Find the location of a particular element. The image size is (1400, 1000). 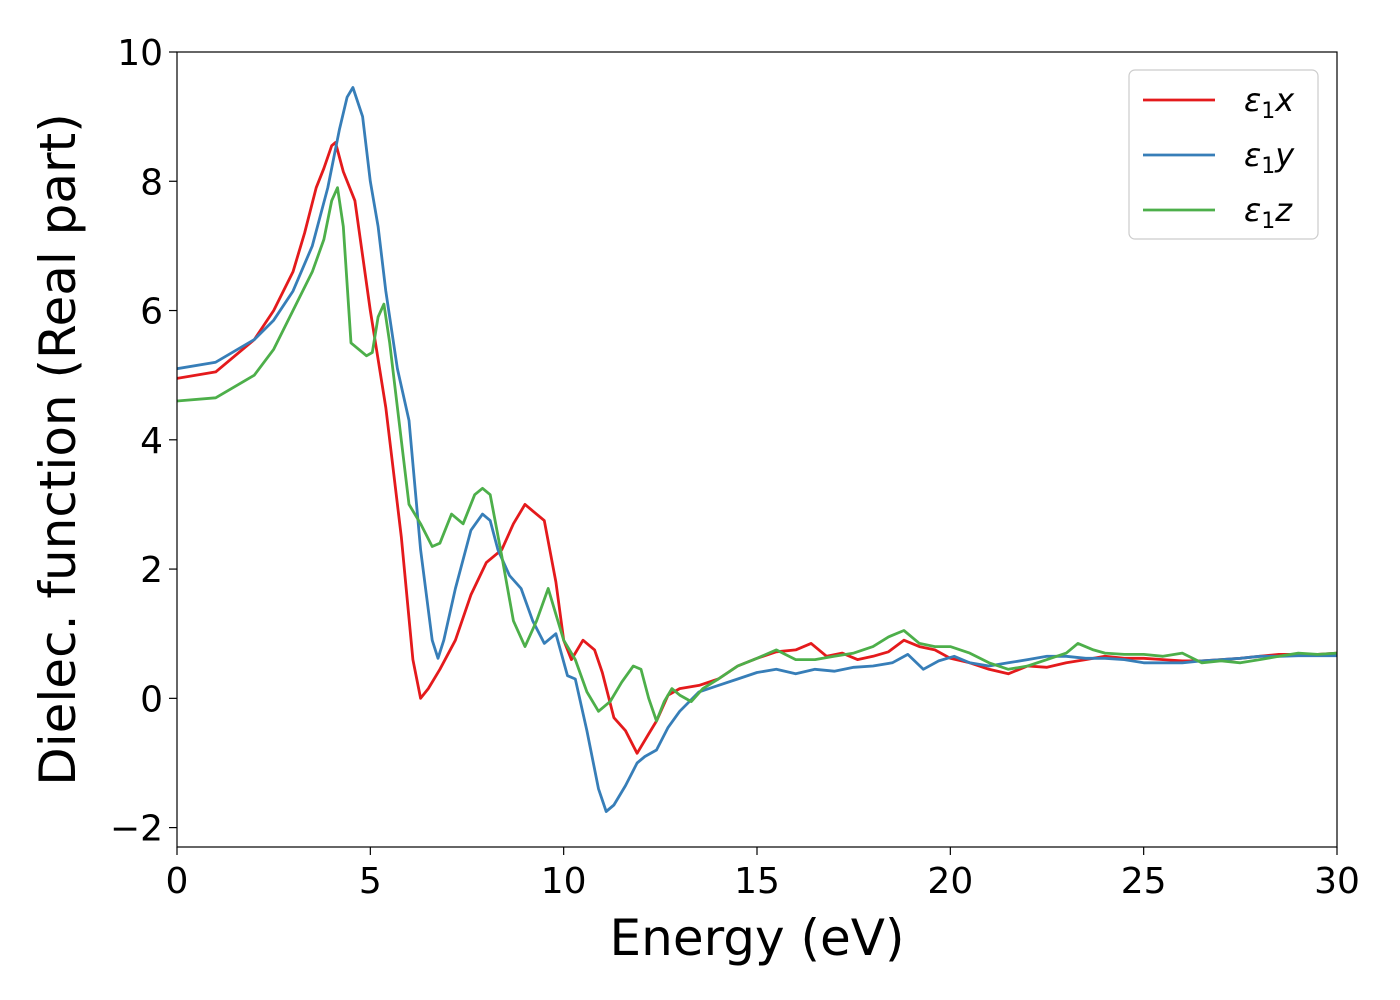

y-tick-label: 2 is located at coordinates (151, 570).